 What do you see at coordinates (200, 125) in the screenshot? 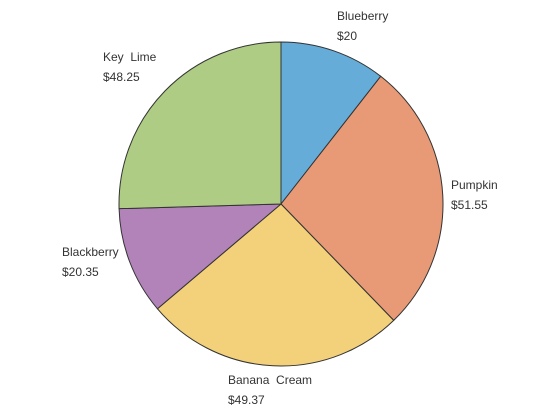
I see `pie-slice-key-lime` at bounding box center [200, 125].